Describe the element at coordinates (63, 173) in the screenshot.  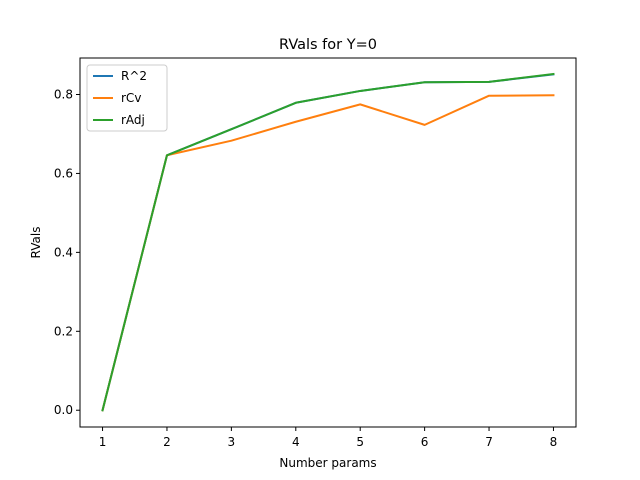
I see `y-tick-label: 0.6` at that location.